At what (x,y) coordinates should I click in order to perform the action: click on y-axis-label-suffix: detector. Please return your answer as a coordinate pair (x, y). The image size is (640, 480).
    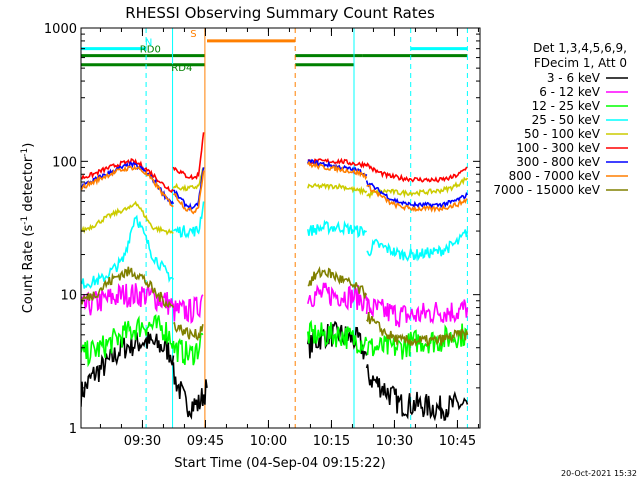
    Looking at the image, I should click on (28, 186).